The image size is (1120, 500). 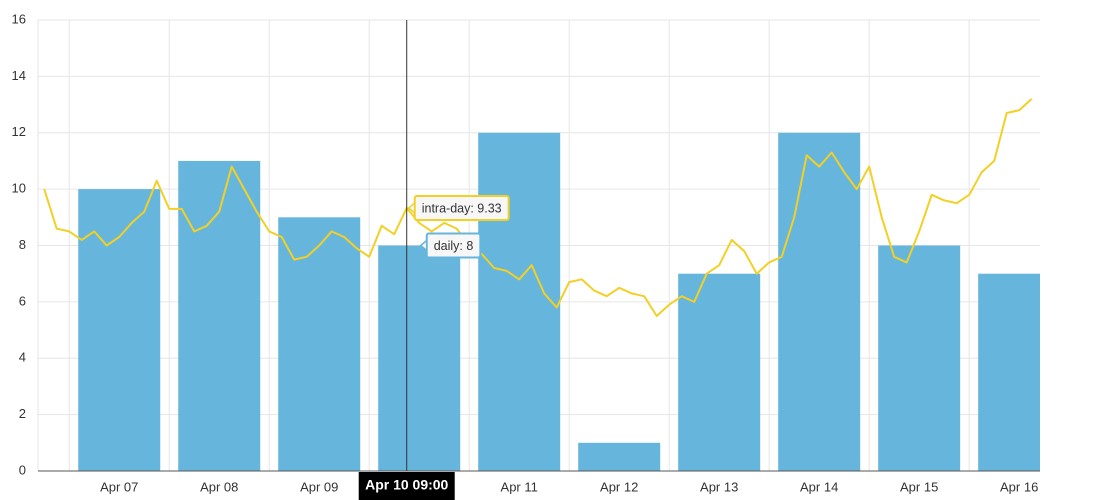 What do you see at coordinates (454, 246) in the screenshot?
I see `tooltip-text: daily: 8` at bounding box center [454, 246].